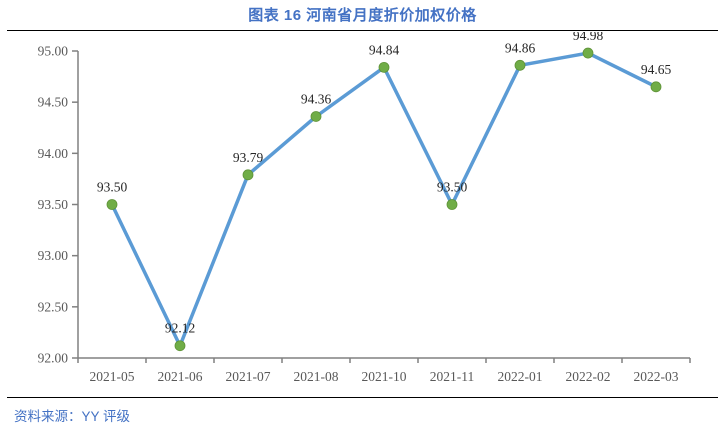  Describe the element at coordinates (53, 153) in the screenshot. I see `y-tick-label: 94.00` at that location.